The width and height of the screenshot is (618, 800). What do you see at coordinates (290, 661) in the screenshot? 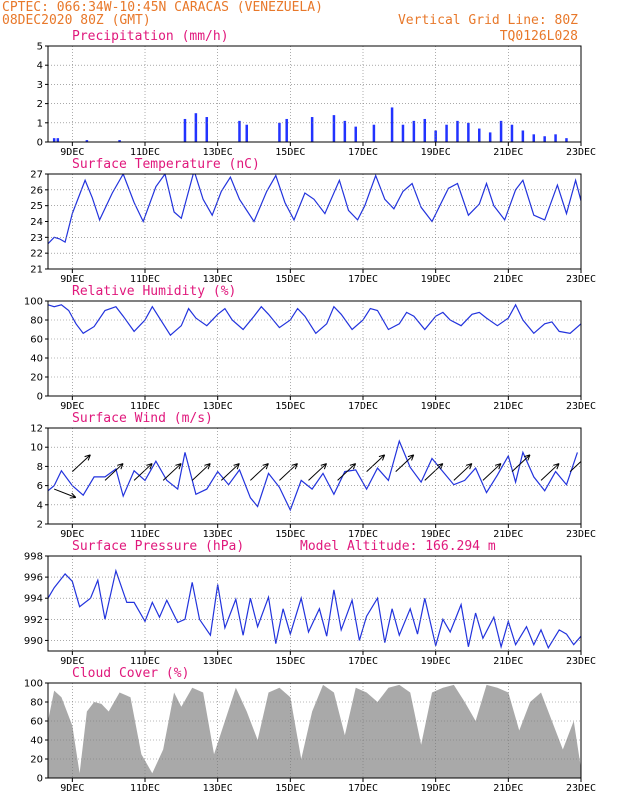
I see `pressure-xtick-label: 15DEC` at bounding box center [290, 661].